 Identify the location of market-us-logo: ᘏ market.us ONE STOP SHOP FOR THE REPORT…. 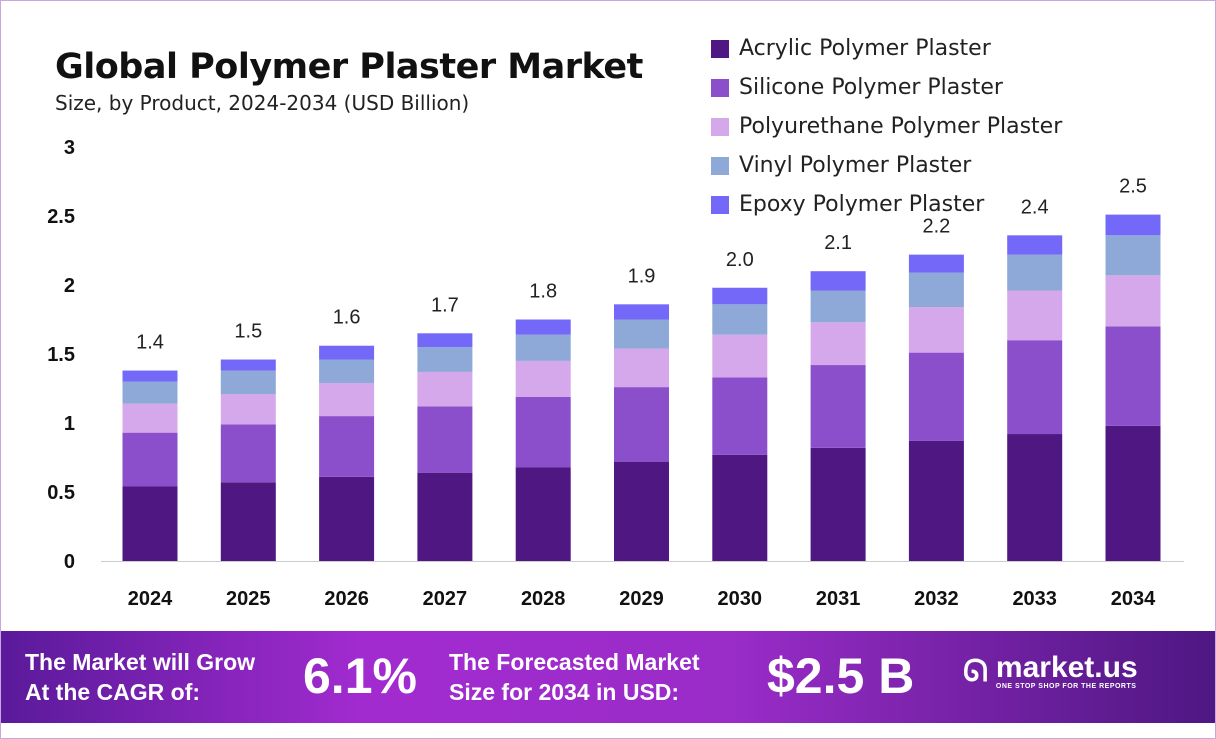
(1050, 671).